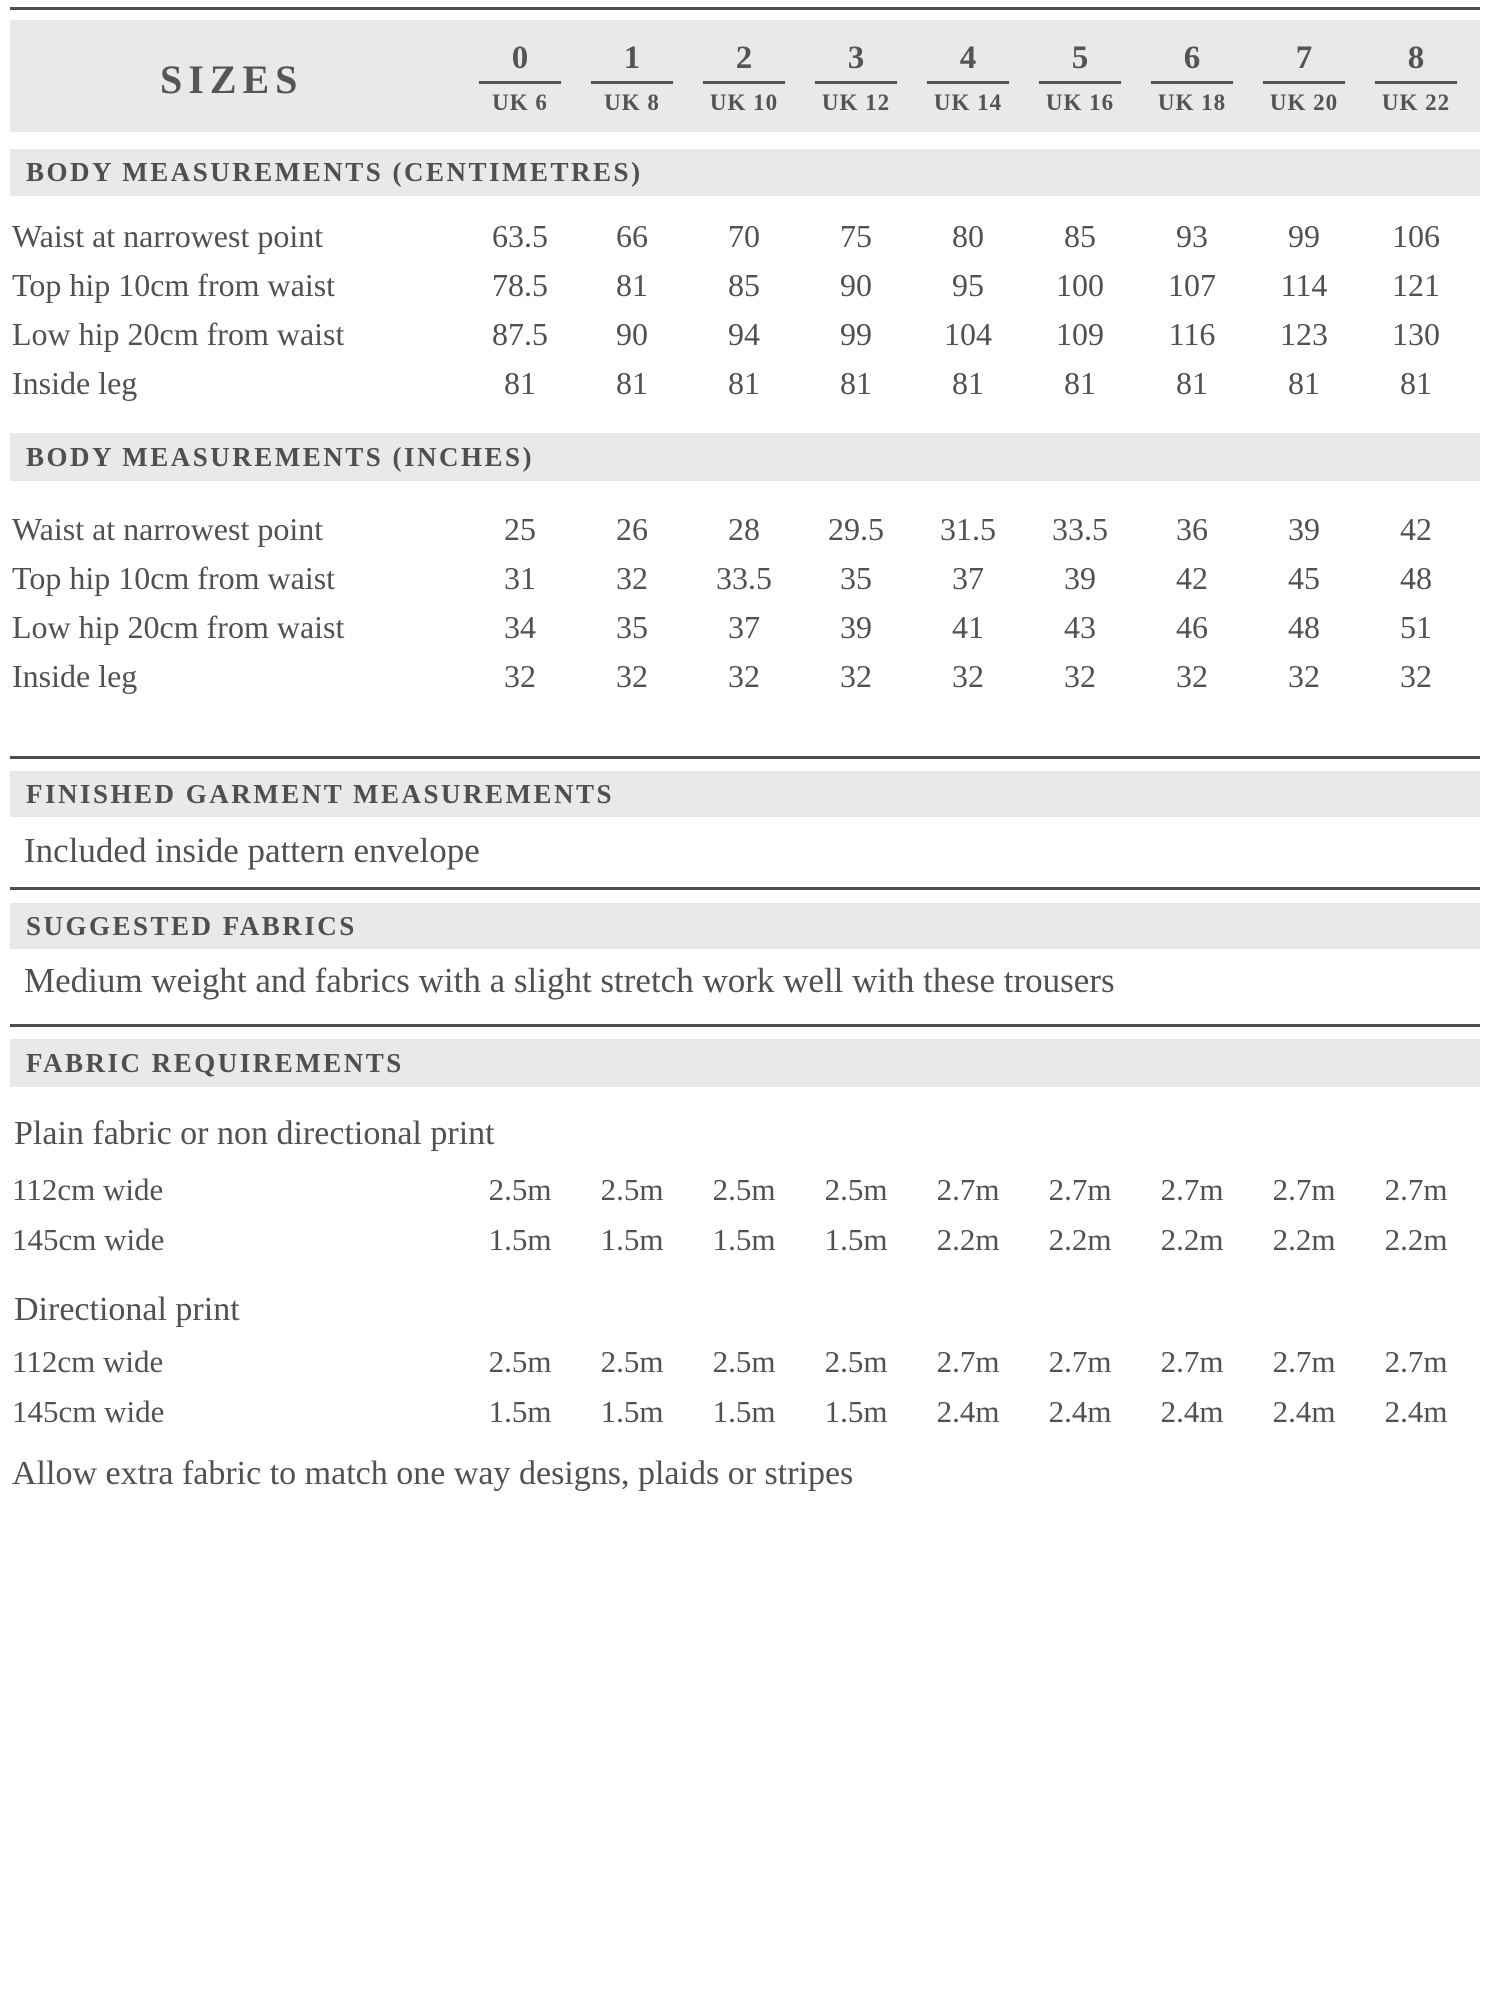  I want to click on fabric-group-label: Plain fabric or non directional print, so click(254, 1133).